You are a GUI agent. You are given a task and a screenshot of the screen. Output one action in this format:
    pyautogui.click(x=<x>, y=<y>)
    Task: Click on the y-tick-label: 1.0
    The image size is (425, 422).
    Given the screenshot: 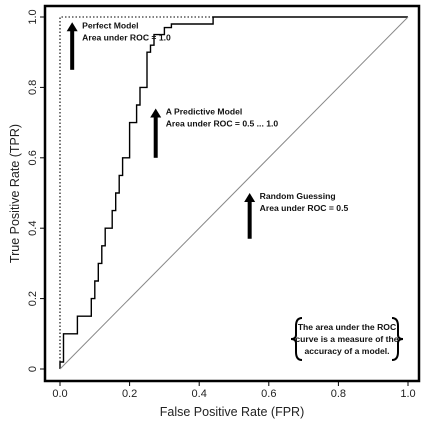 What is the action you would take?
    pyautogui.click(x=33, y=16)
    